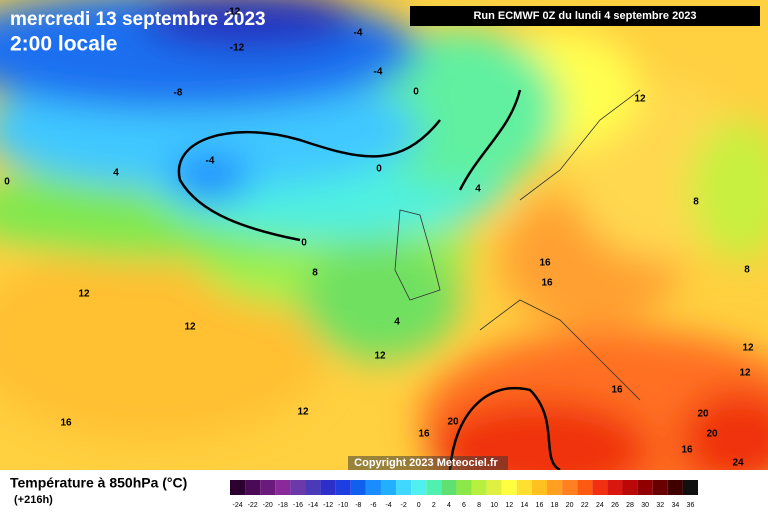 The width and height of the screenshot is (768, 517). I want to click on contour-label: -8, so click(178, 93).